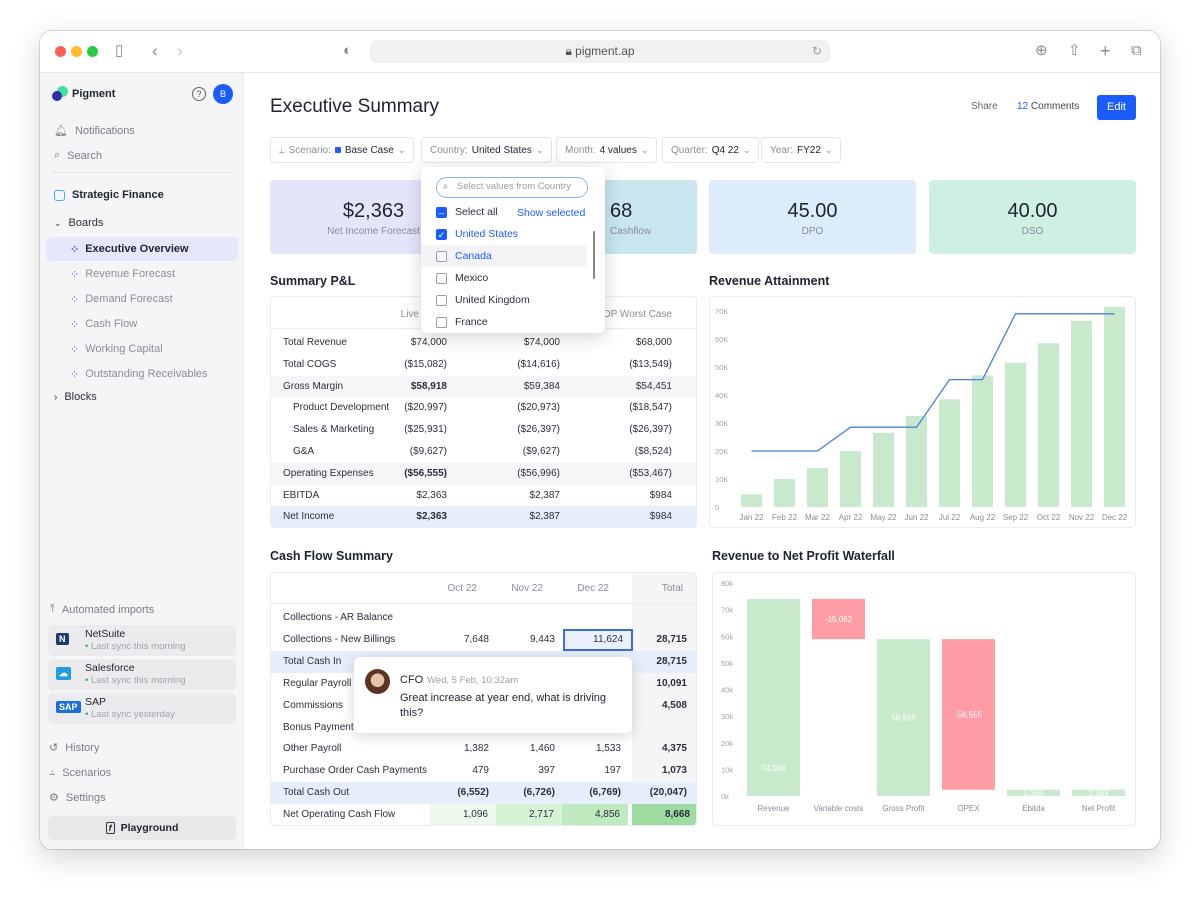 The height and width of the screenshot is (897, 1200). I want to click on cell: 9,443, so click(542, 639).